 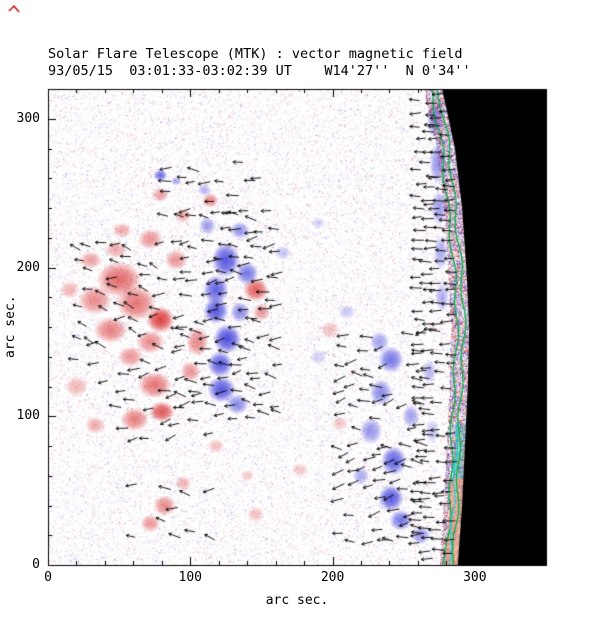 What do you see at coordinates (10, 326) in the screenshot?
I see `y-axis-label: arc sec.` at bounding box center [10, 326].